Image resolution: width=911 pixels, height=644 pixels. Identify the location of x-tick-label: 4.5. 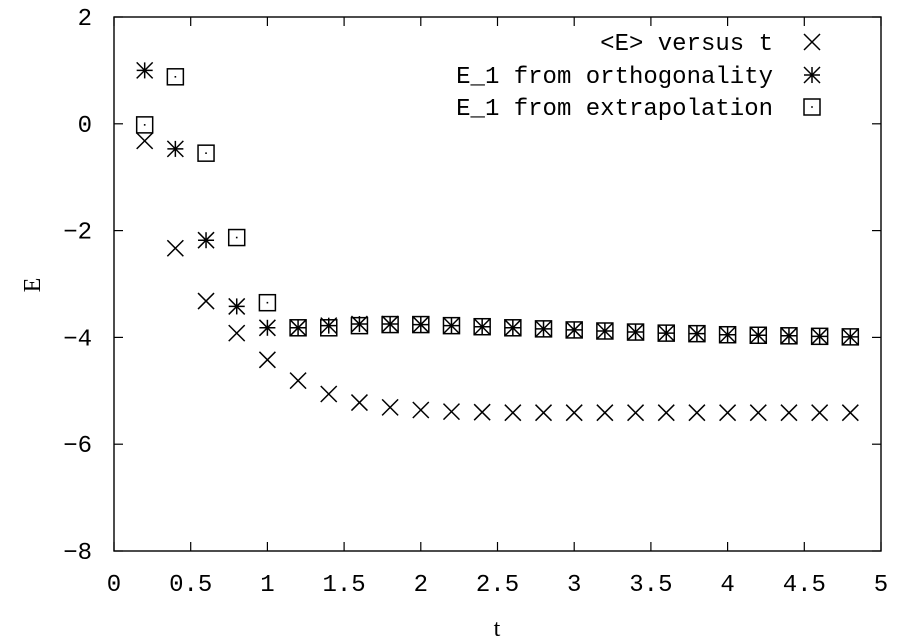
(804, 585).